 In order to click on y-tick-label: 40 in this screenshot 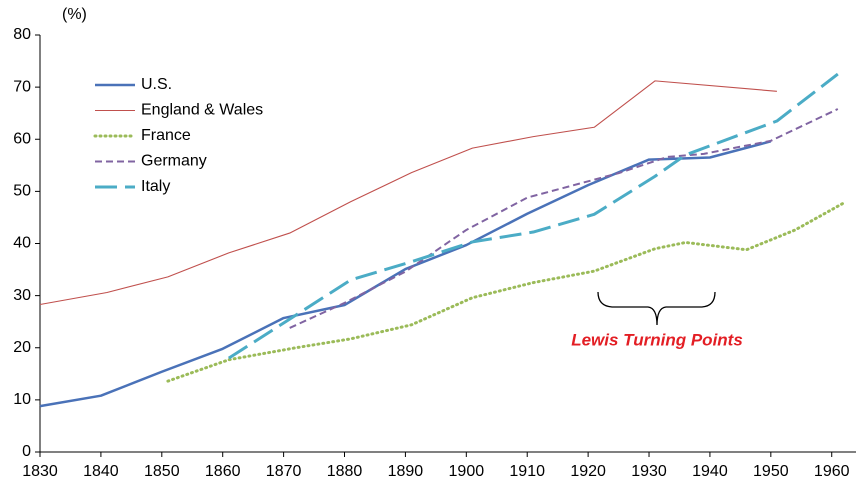, I will do `click(22, 243)`.